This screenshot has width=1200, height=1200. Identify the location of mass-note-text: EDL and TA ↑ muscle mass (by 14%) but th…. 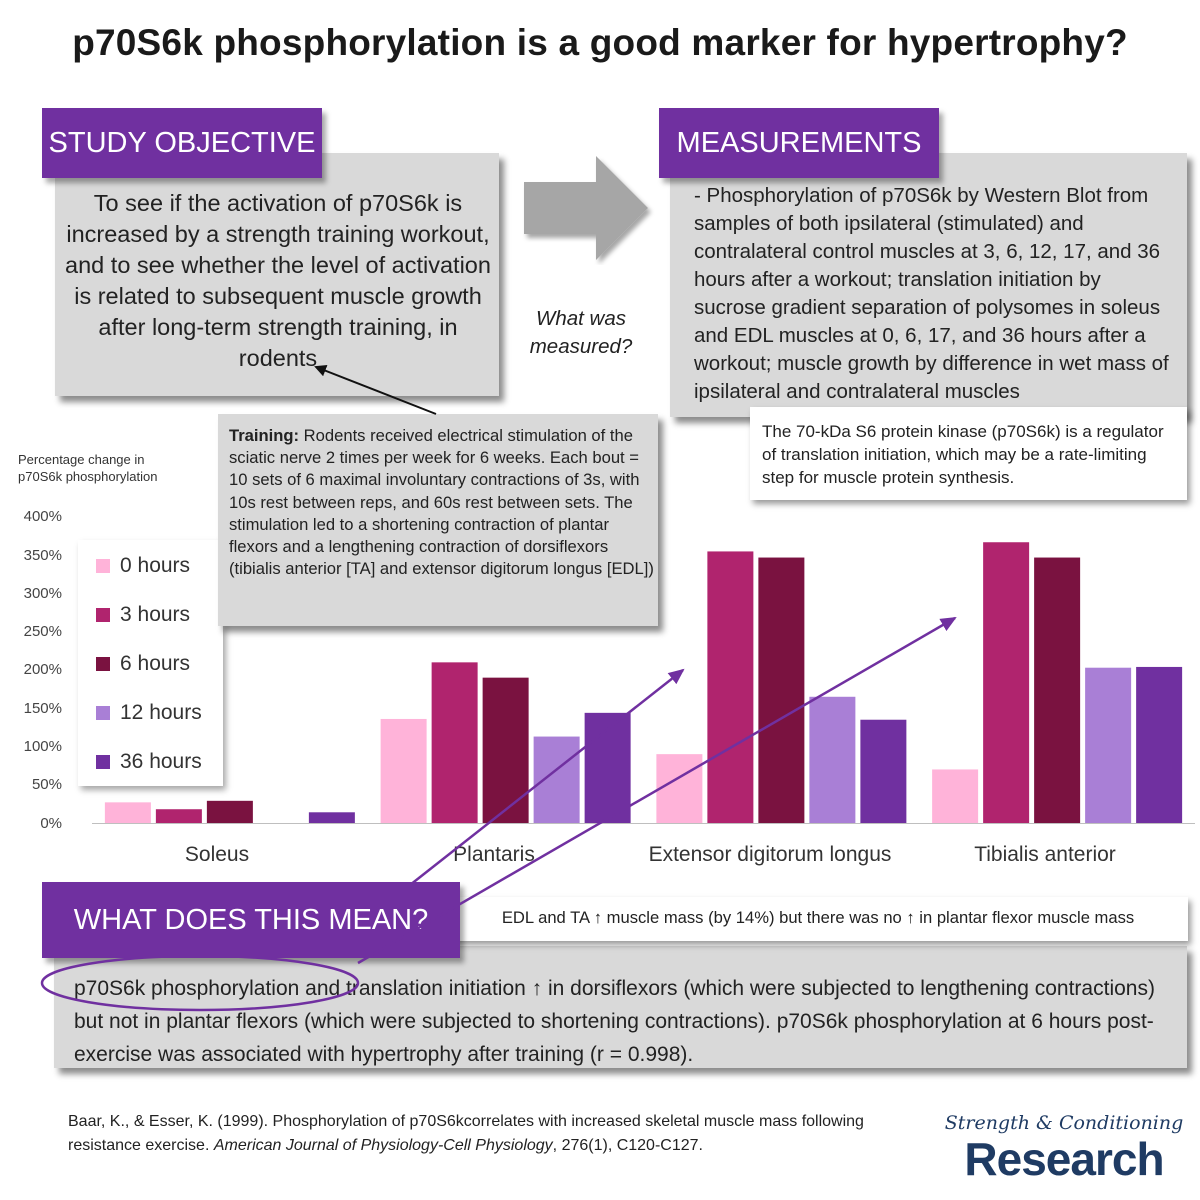
(818, 917).